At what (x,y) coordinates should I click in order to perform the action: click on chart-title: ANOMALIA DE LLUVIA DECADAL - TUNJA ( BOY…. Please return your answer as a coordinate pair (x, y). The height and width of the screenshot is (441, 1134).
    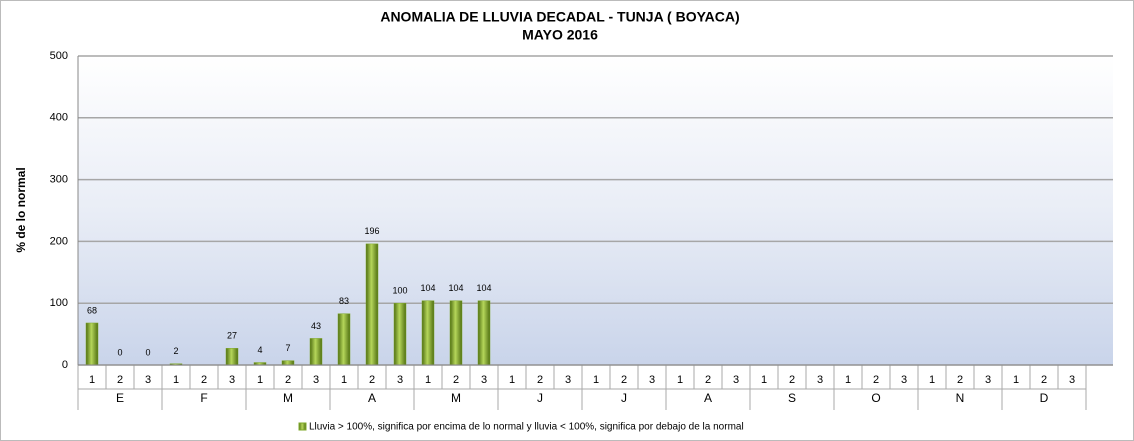
    Looking at the image, I should click on (559, 17).